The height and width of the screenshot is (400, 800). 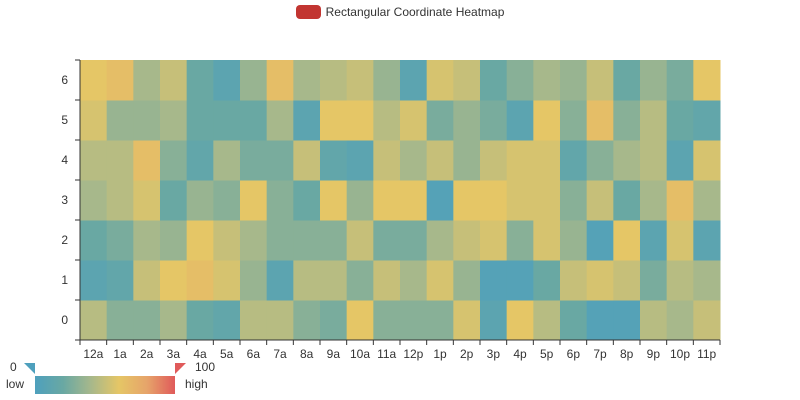 What do you see at coordinates (494, 354) in the screenshot?
I see `x-tick-label: 3p` at bounding box center [494, 354].